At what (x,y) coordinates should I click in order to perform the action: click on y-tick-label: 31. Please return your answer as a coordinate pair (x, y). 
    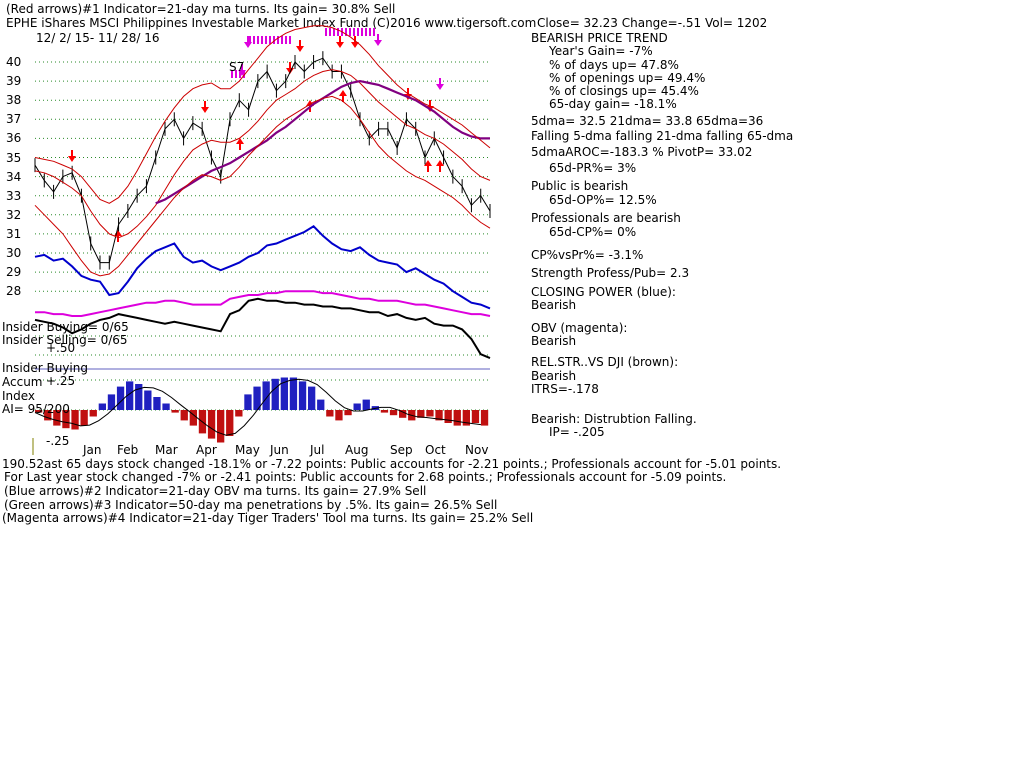
    Looking at the image, I should click on (14, 233).